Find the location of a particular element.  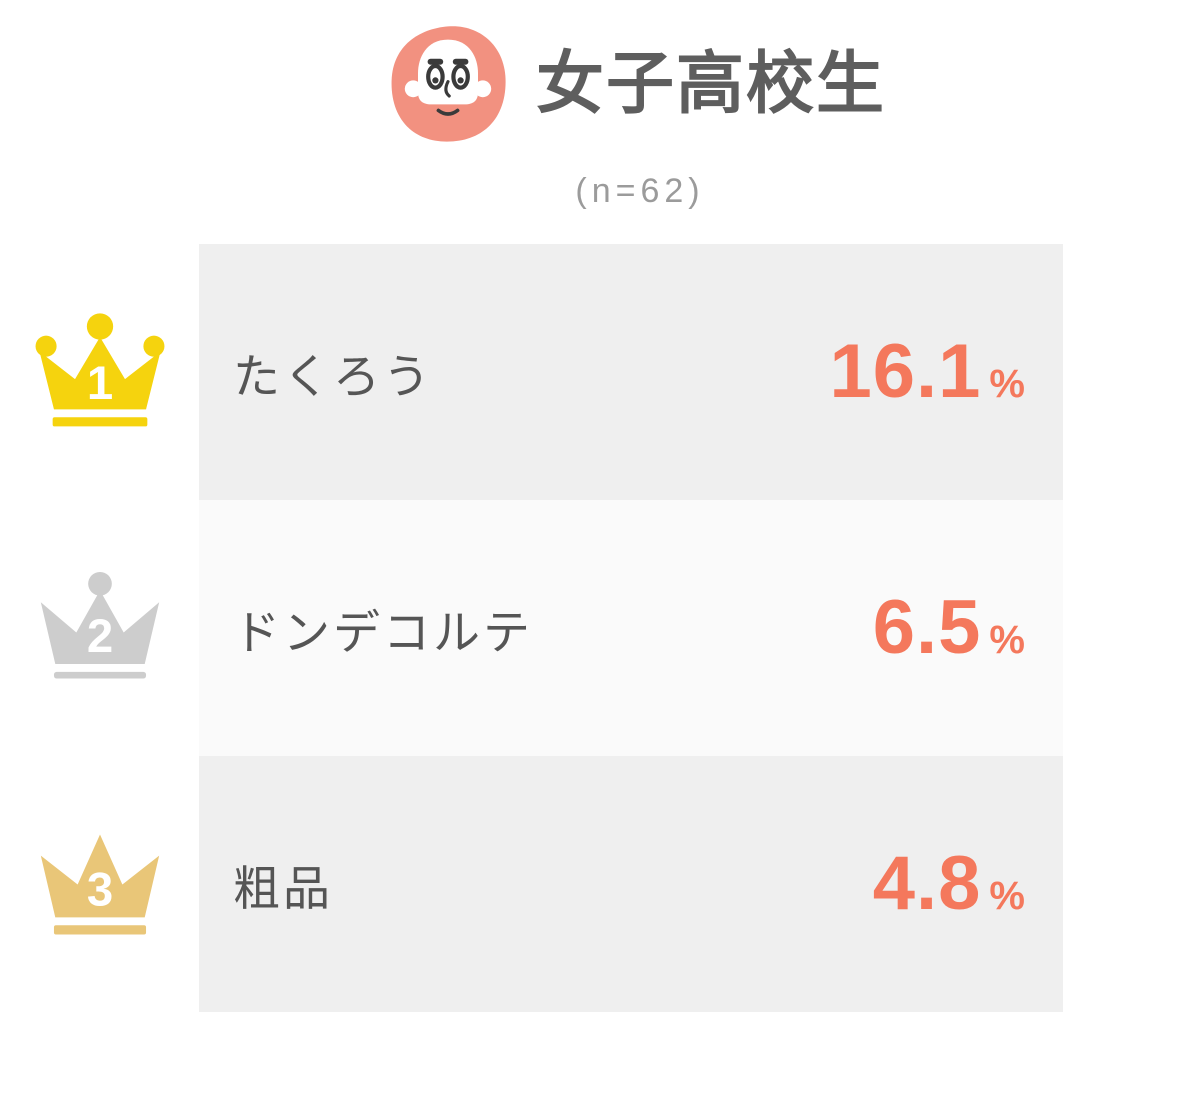

rank-2-crown-cell: 2 is located at coordinates (99, 628).